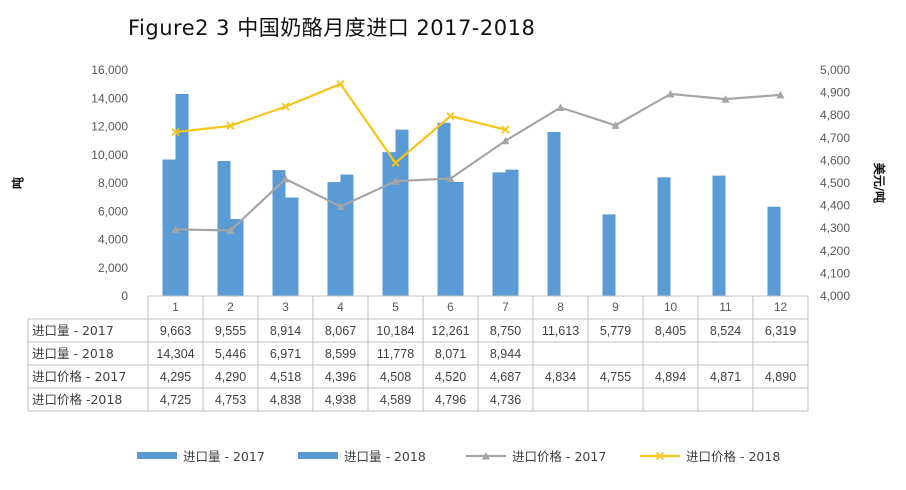 The width and height of the screenshot is (906, 490). What do you see at coordinates (671, 307) in the screenshot?
I see `x-tick-label: 10` at bounding box center [671, 307].